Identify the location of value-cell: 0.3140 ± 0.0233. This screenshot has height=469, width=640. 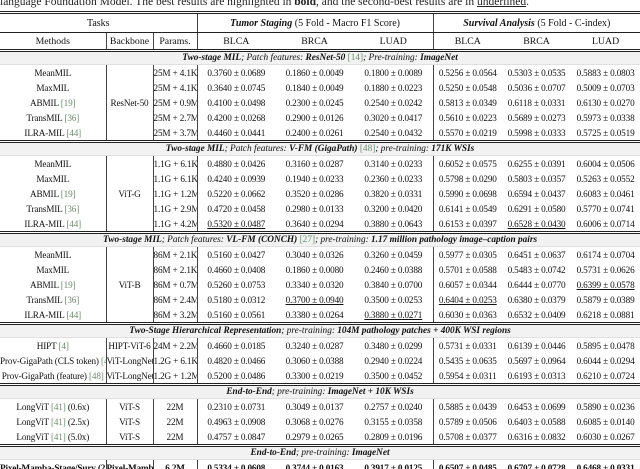
(394, 163).